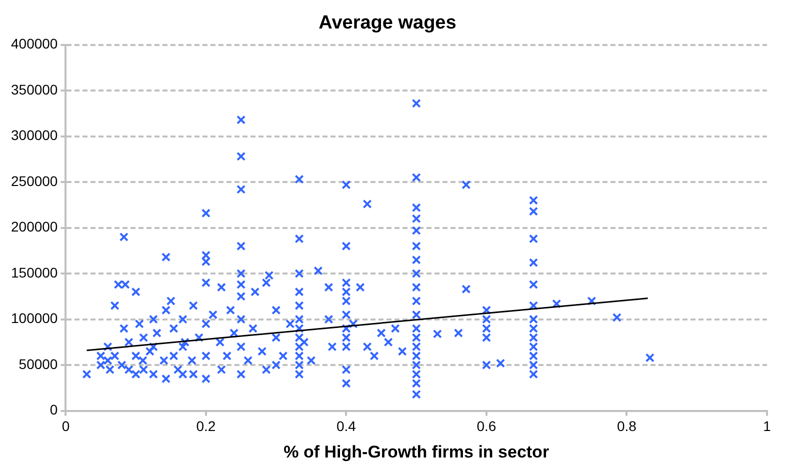 The image size is (785, 475). What do you see at coordinates (387, 23) in the screenshot?
I see `chart-title: Average wages` at bounding box center [387, 23].